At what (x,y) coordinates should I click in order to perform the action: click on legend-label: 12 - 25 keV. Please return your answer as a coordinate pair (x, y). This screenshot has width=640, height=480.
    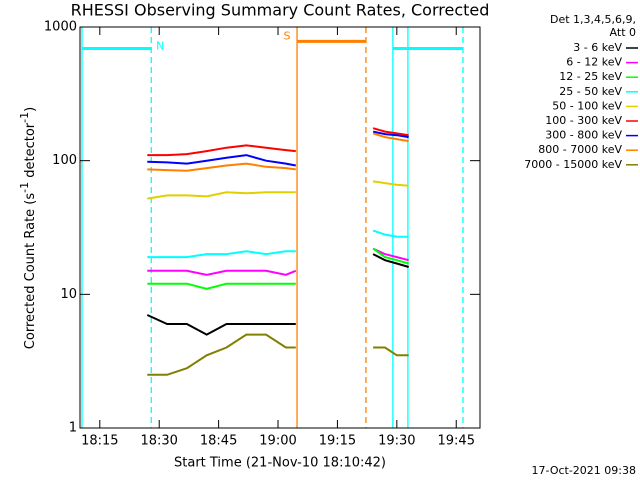
    Looking at the image, I should click on (590, 76).